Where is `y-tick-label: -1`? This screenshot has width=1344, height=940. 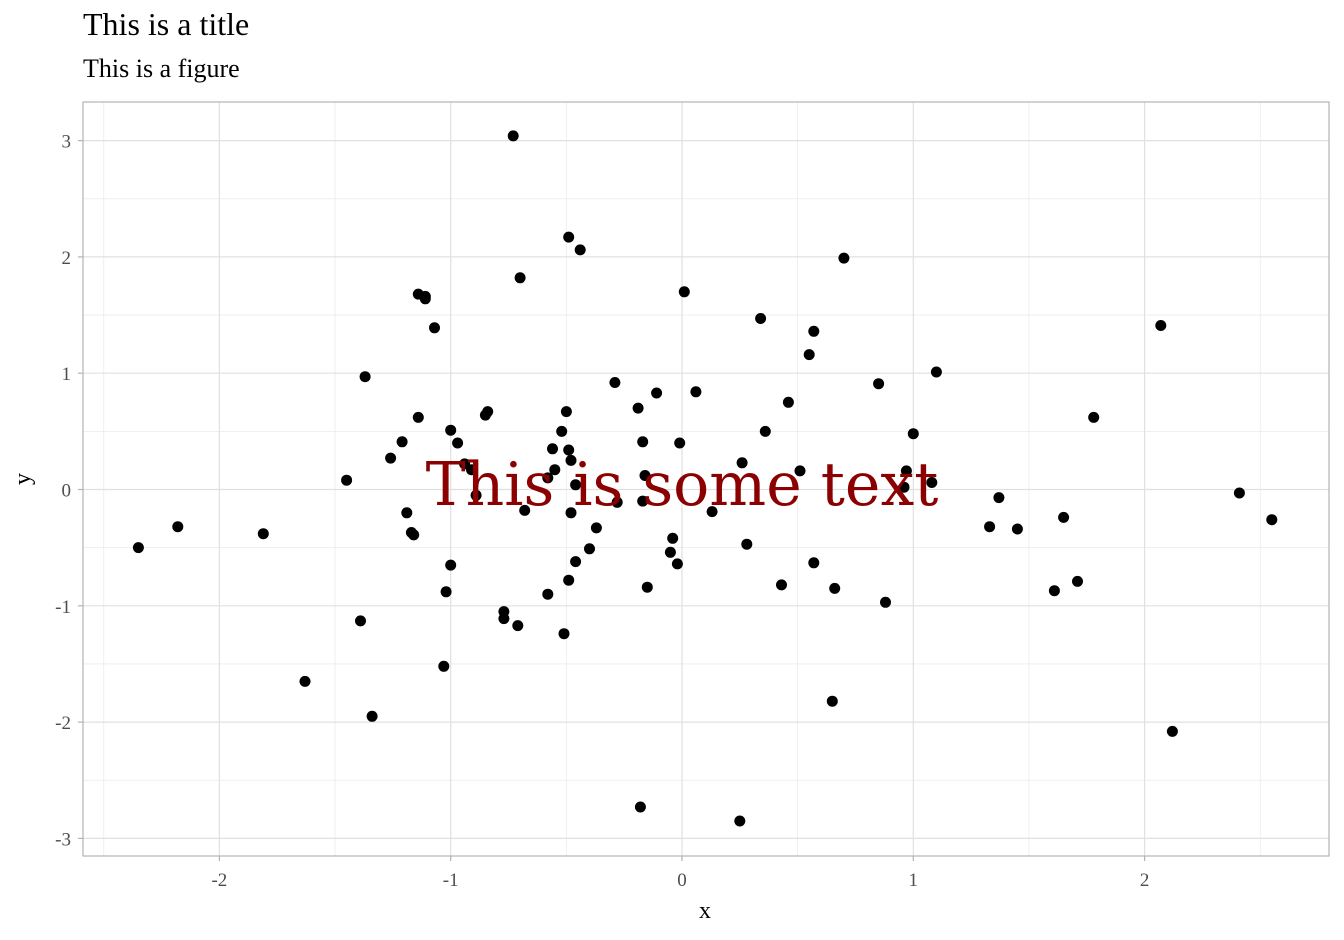
y-tick-label: -1 is located at coordinates (63, 607).